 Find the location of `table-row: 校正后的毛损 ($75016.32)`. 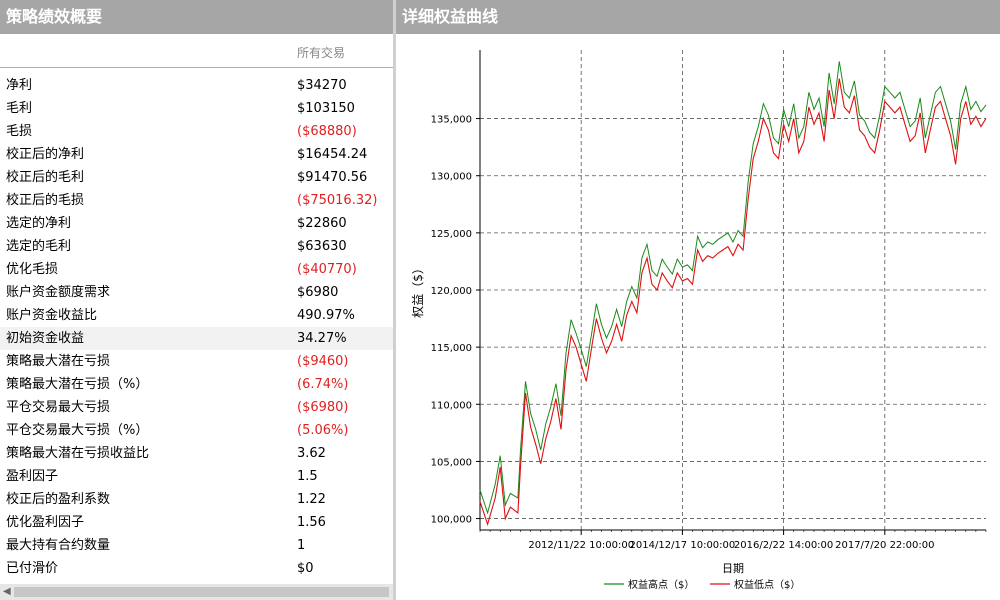

table-row: 校正后的毛损 ($75016.32) is located at coordinates (196, 200).